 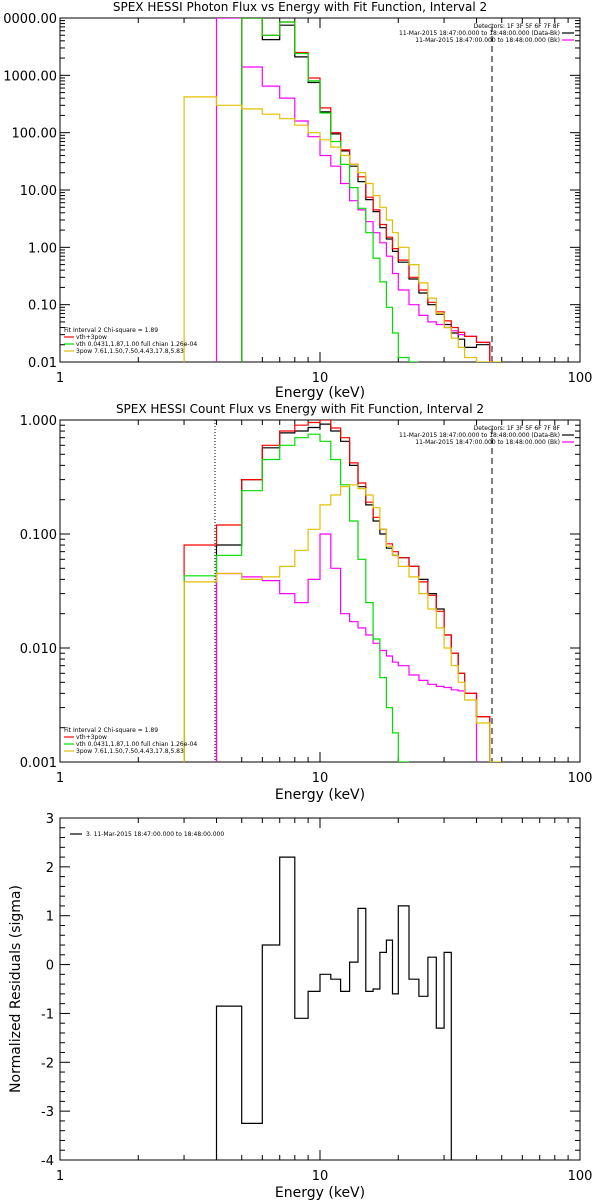 What do you see at coordinates (30, 19) in the screenshot?
I see `y-tick-label: 0000.00` at bounding box center [30, 19].